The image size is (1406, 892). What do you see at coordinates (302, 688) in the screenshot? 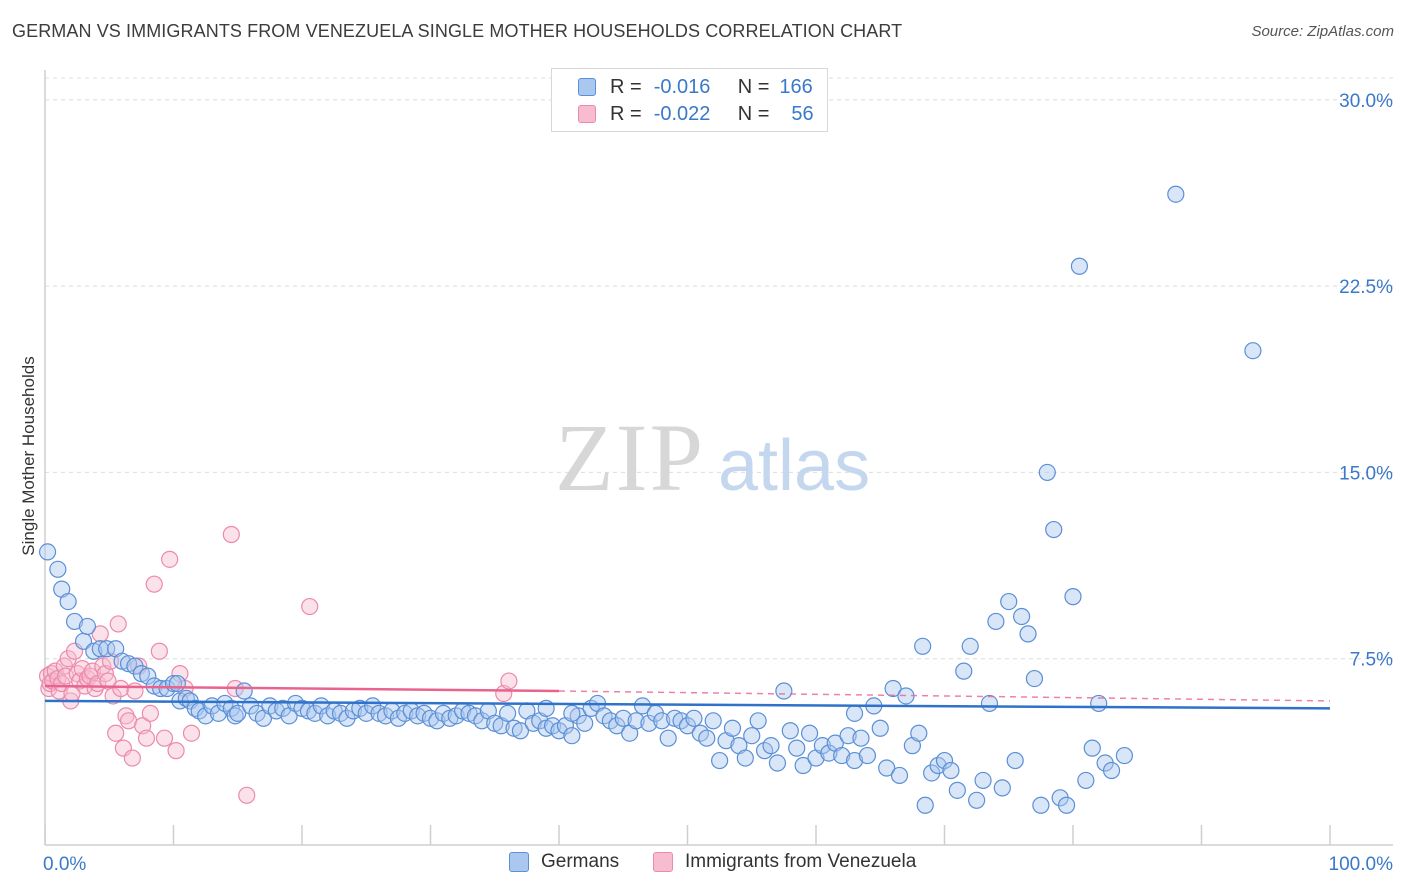
I see `venezuela-trend-line` at bounding box center [302, 688].